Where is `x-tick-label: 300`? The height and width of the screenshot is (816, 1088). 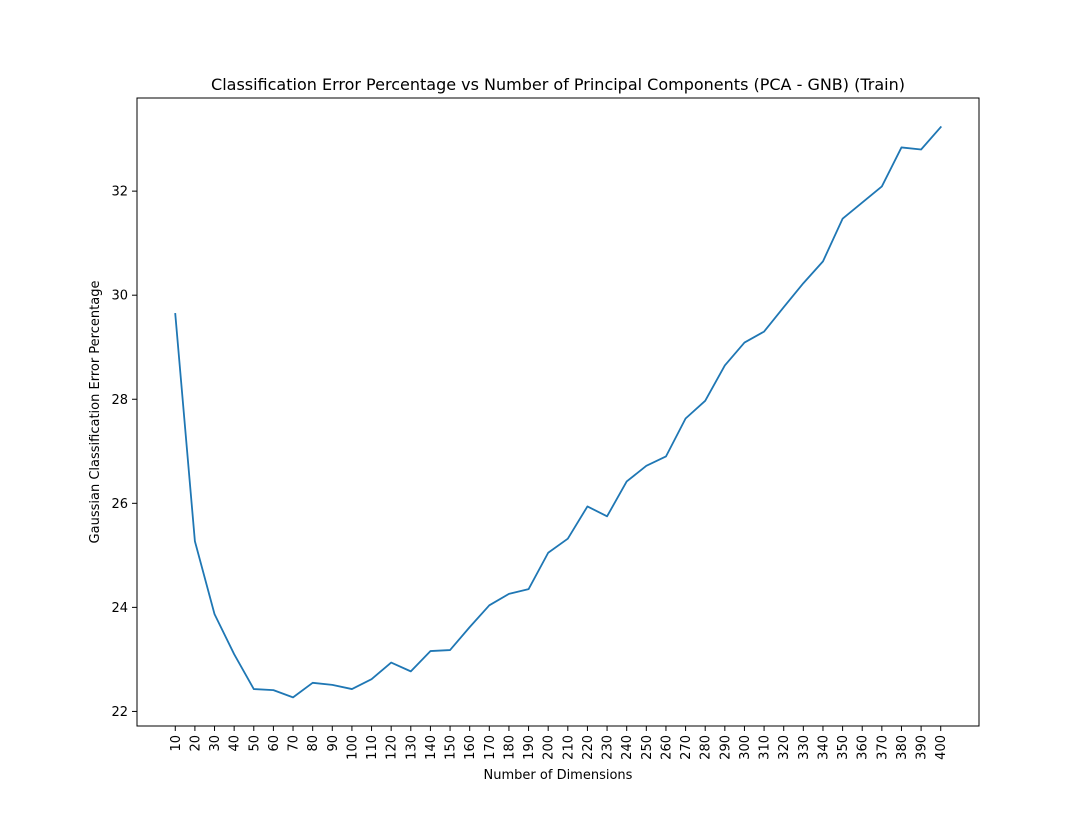 x-tick-label: 300 is located at coordinates (745, 747).